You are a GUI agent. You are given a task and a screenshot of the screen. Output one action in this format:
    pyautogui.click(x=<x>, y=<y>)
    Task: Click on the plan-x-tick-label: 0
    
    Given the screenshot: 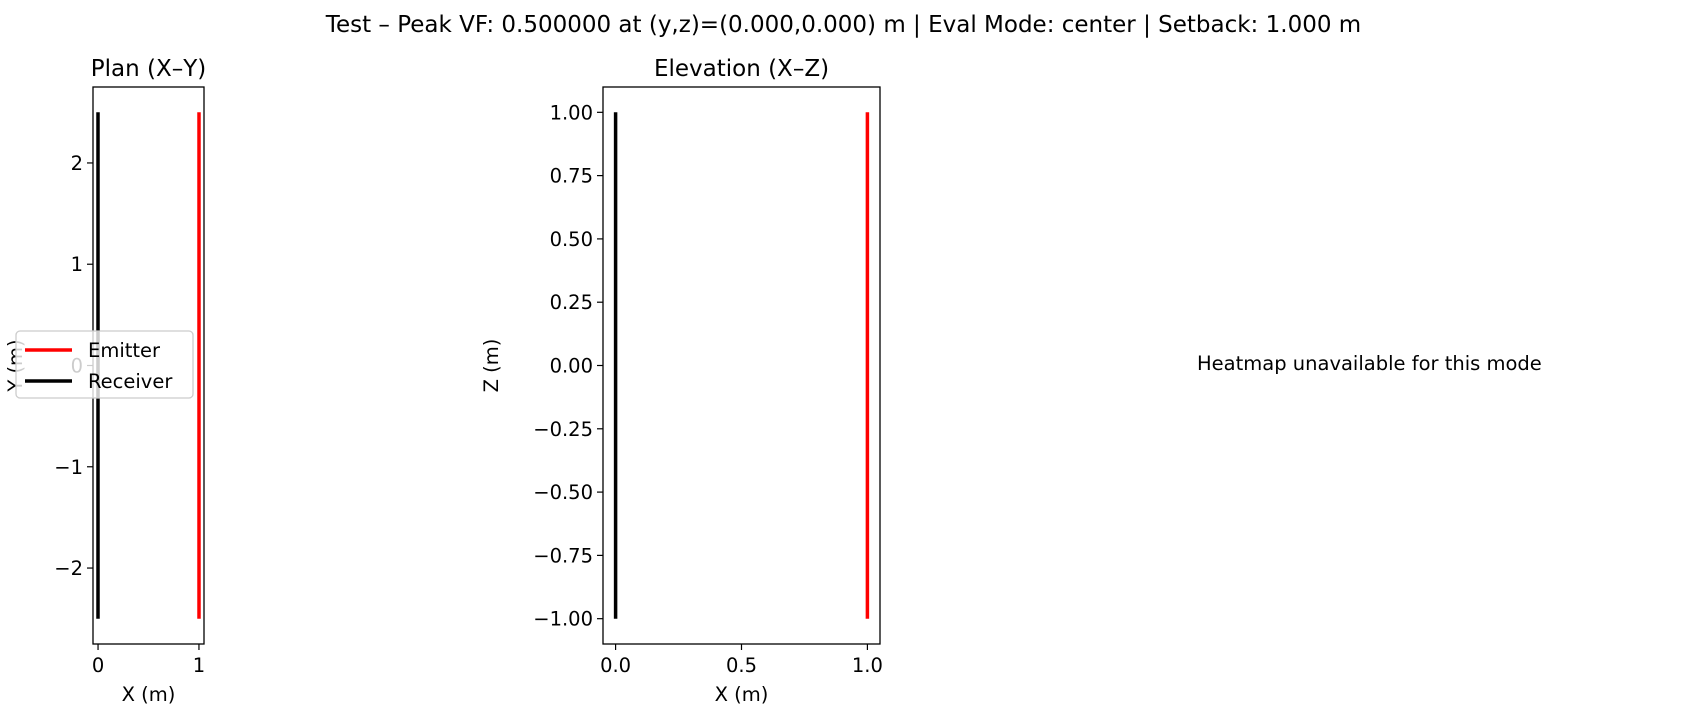 What is the action you would take?
    pyautogui.click(x=98, y=665)
    